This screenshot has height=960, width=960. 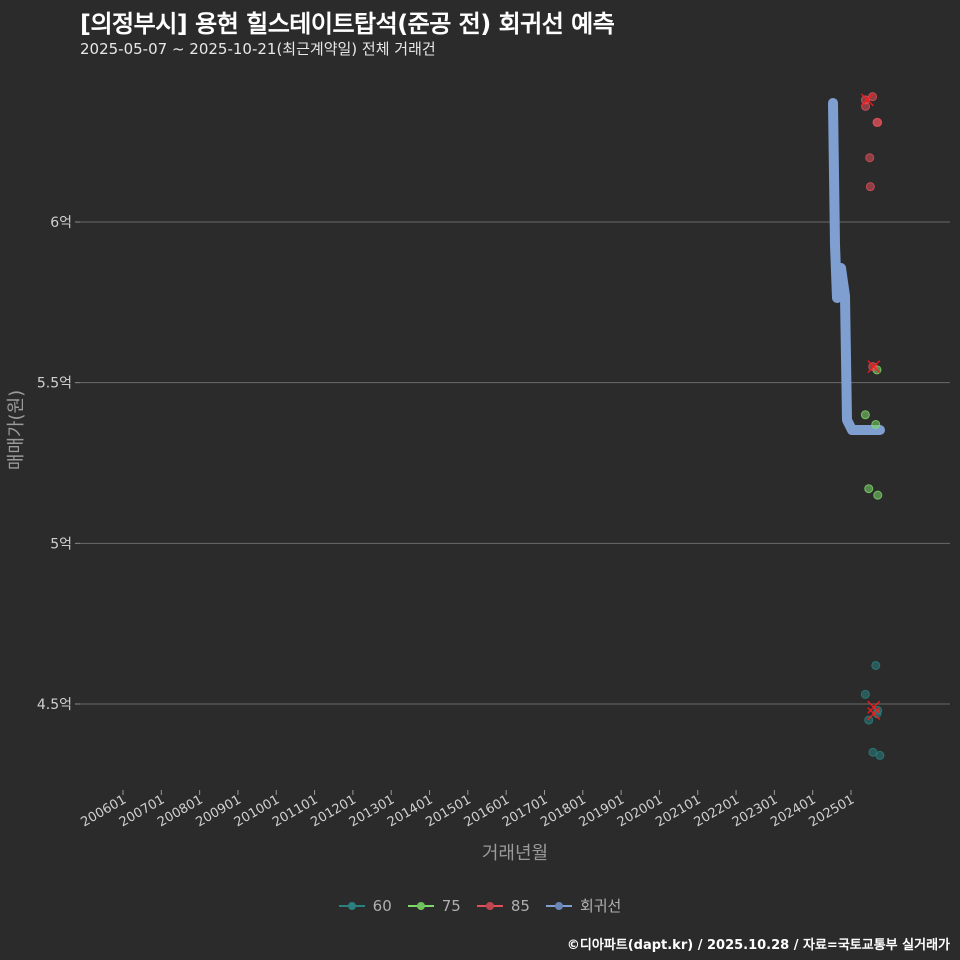 I want to click on legend-item-85: 85, so click(x=503, y=906).